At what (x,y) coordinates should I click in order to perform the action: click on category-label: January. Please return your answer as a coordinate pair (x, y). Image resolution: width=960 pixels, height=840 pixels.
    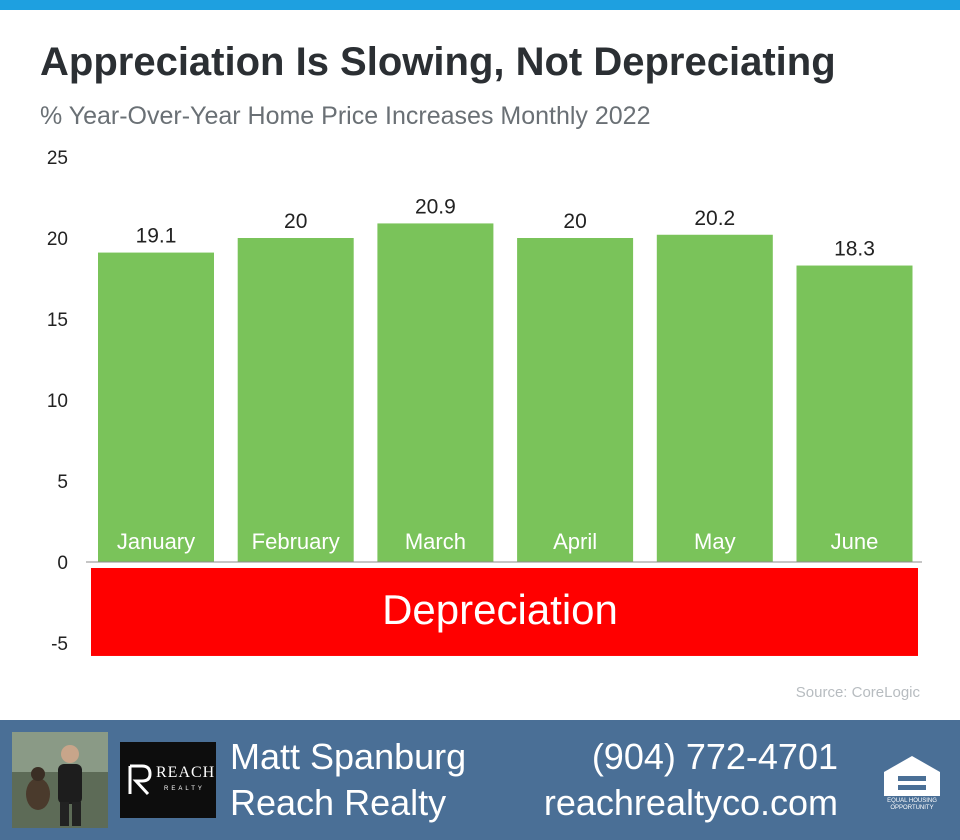
    Looking at the image, I should click on (156, 541).